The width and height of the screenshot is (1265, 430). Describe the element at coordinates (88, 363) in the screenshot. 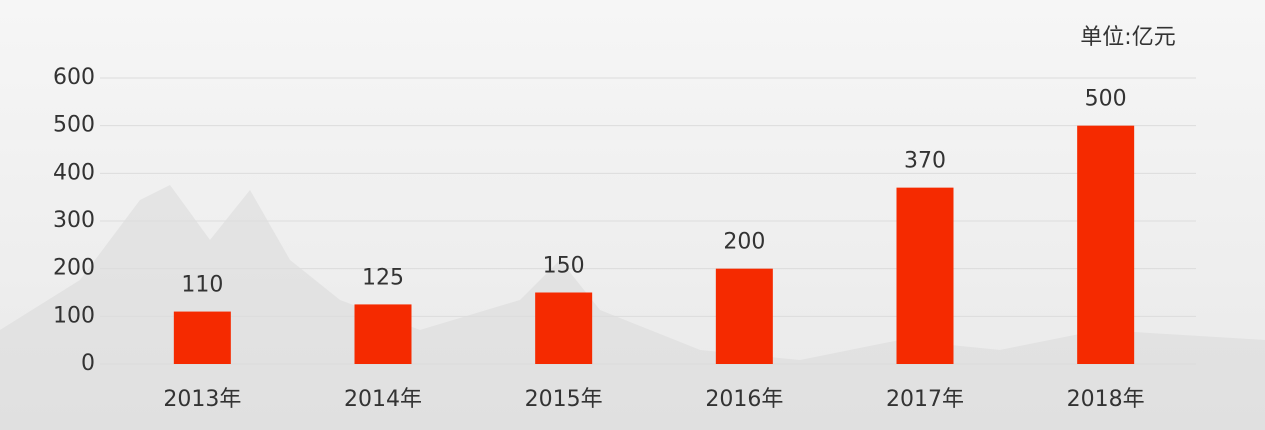

I see `y-tick-label: 0` at that location.